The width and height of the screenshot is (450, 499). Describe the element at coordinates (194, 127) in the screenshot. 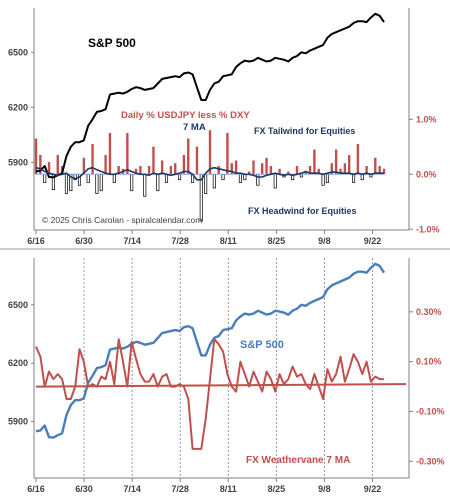

I see `ma7-label: 7 MA` at that location.